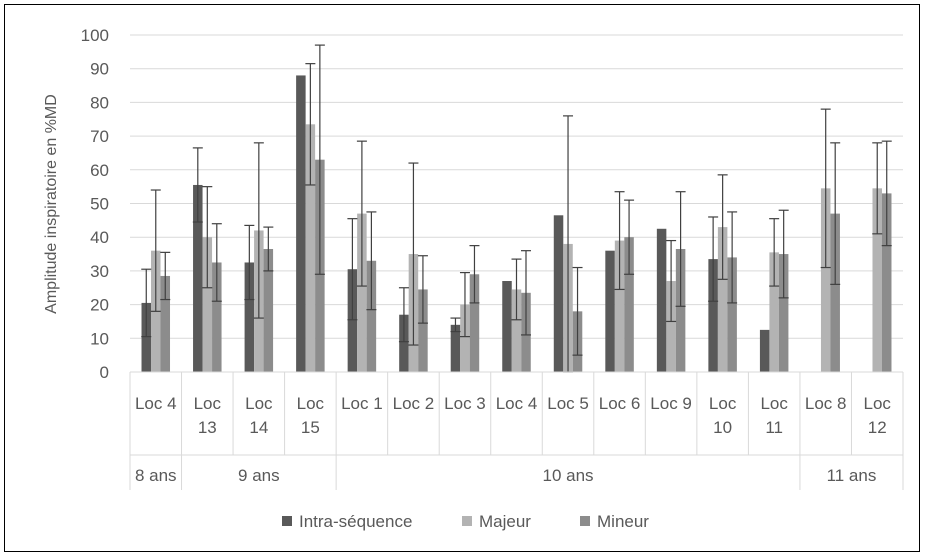  I want to click on x-category-label: 11, so click(774, 427).